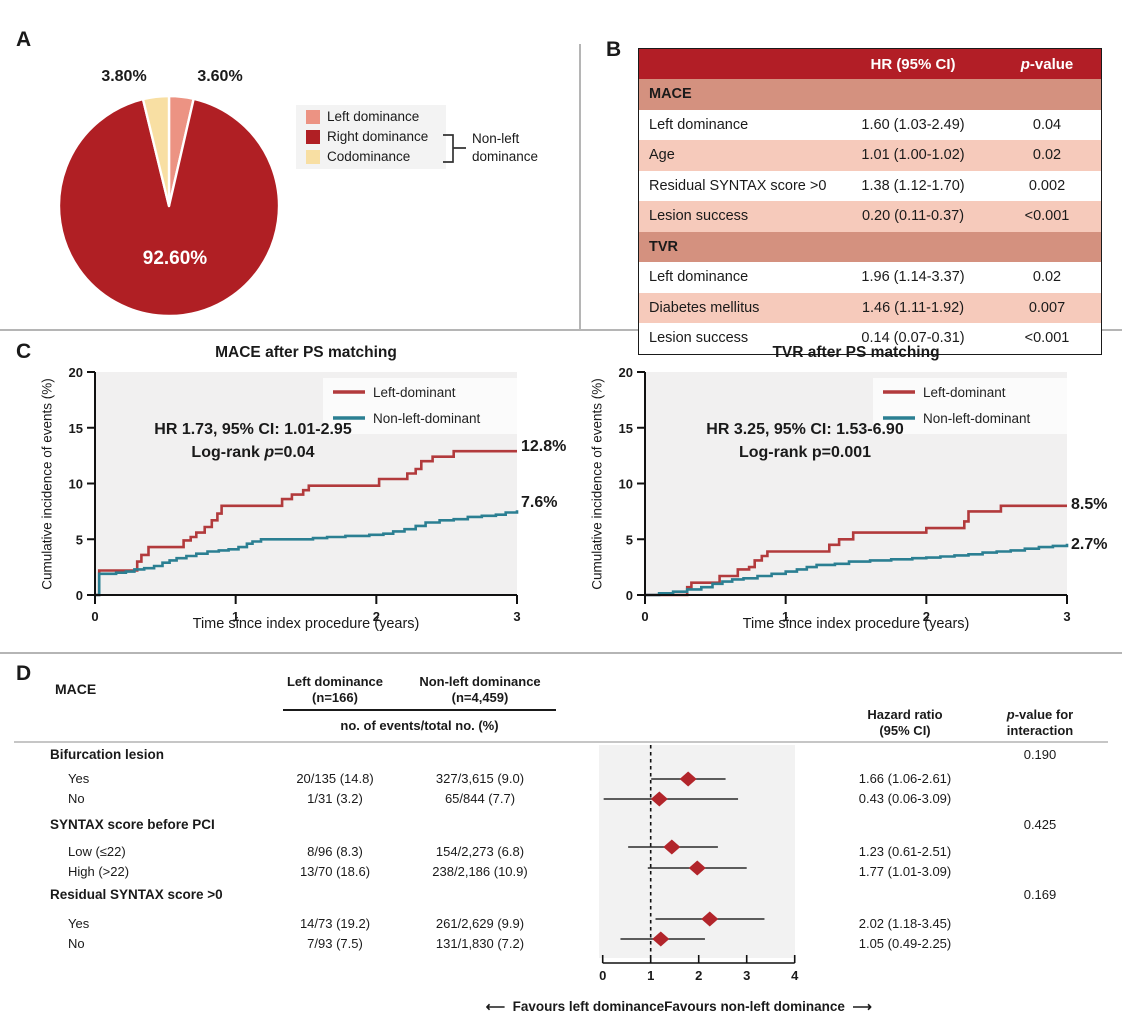 The image size is (1122, 1026). Describe the element at coordinates (175, 258) in the screenshot. I see `pie-inside-label: 92.60%` at that location.